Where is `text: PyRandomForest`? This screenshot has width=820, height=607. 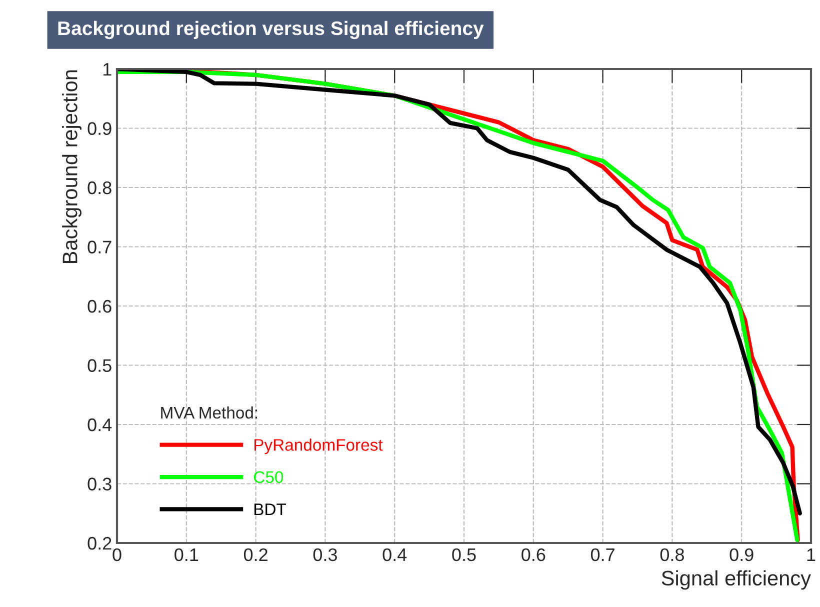 text: PyRandomForest is located at coordinates (318, 446).